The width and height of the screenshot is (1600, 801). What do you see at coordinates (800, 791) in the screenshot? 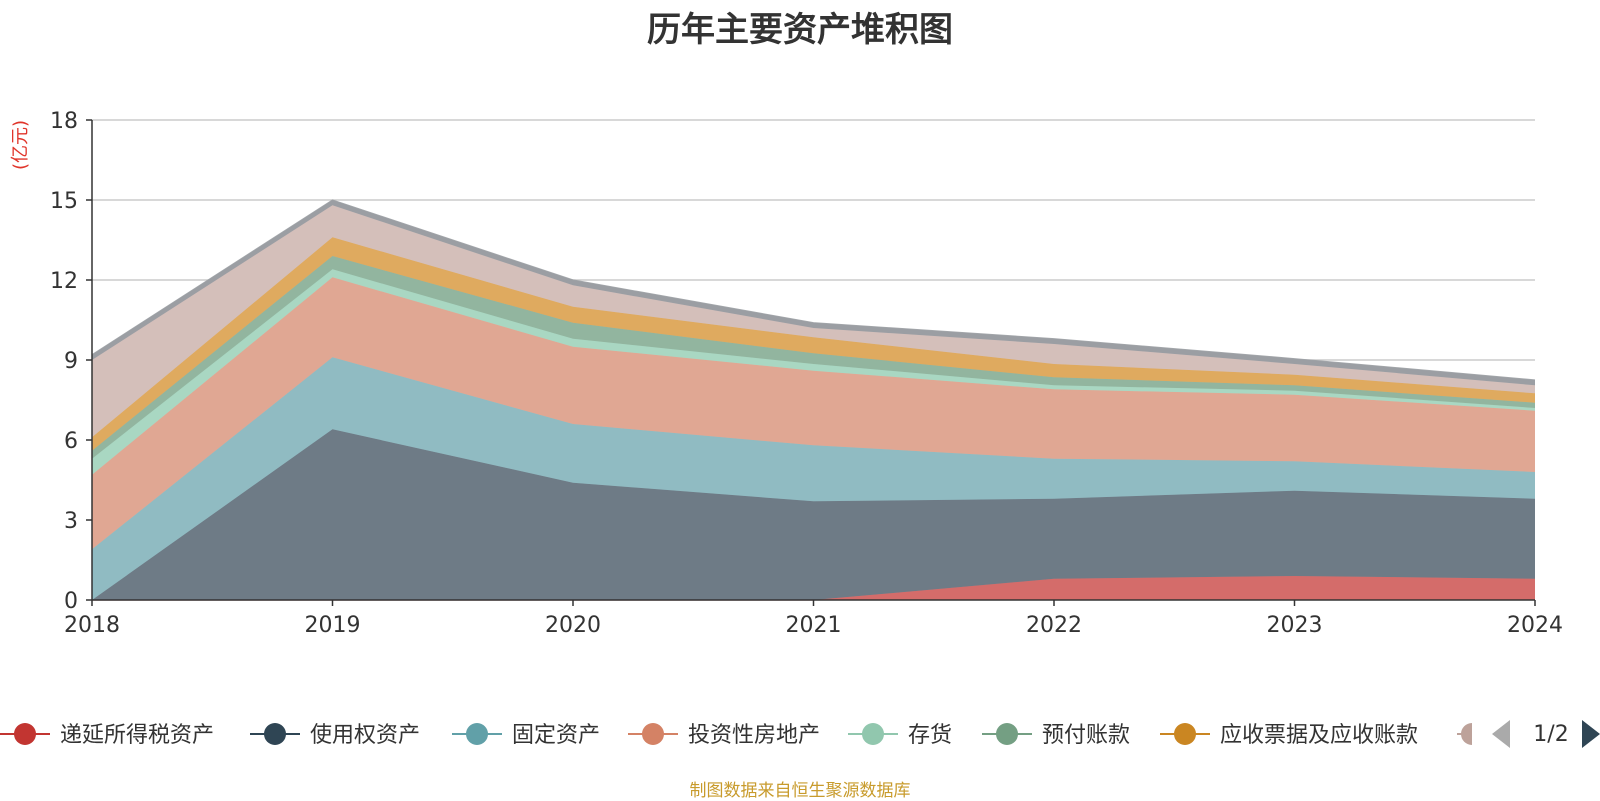
I see `source-note: 制图数据来自恒生聚源数据库` at bounding box center [800, 791].